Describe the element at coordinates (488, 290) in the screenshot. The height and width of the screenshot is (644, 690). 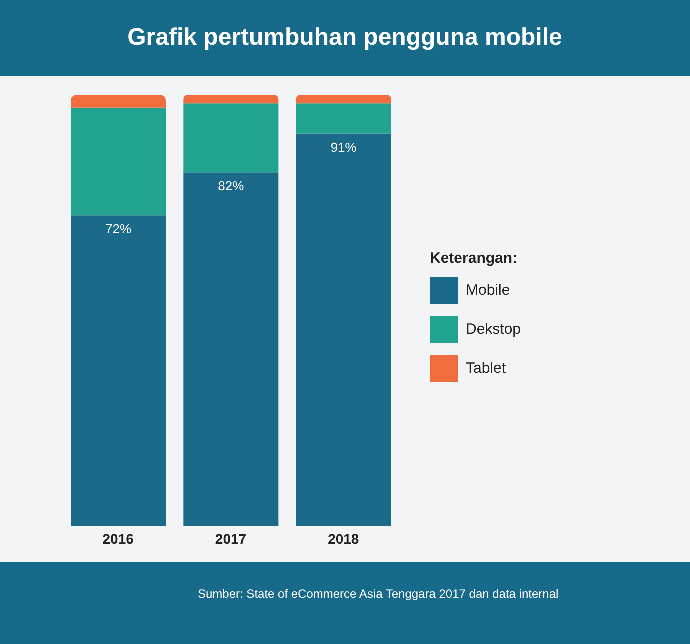
I see `legend-label: Mobile` at that location.